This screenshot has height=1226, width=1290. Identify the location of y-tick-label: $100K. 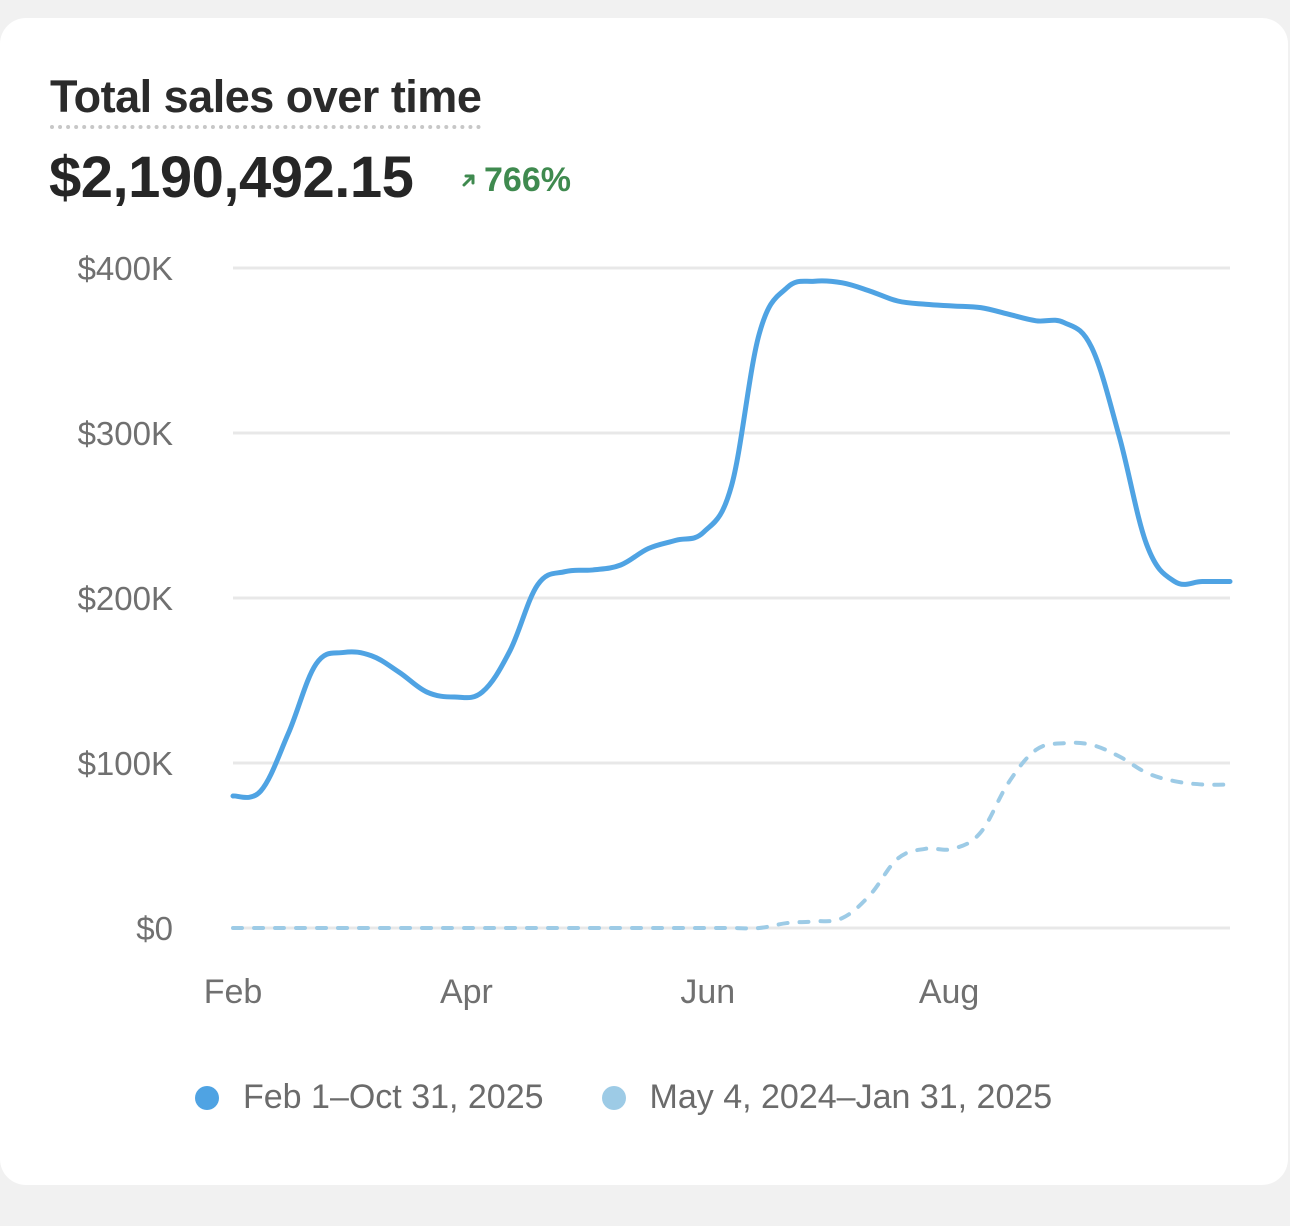
(125, 763).